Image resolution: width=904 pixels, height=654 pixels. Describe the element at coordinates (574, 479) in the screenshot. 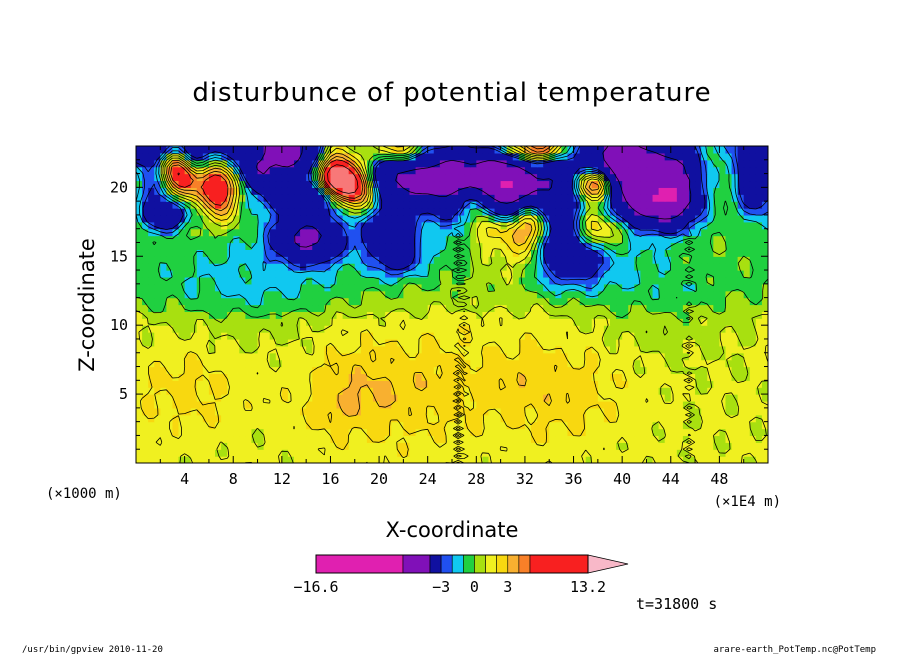

I see `x-tick-label: 36` at that location.